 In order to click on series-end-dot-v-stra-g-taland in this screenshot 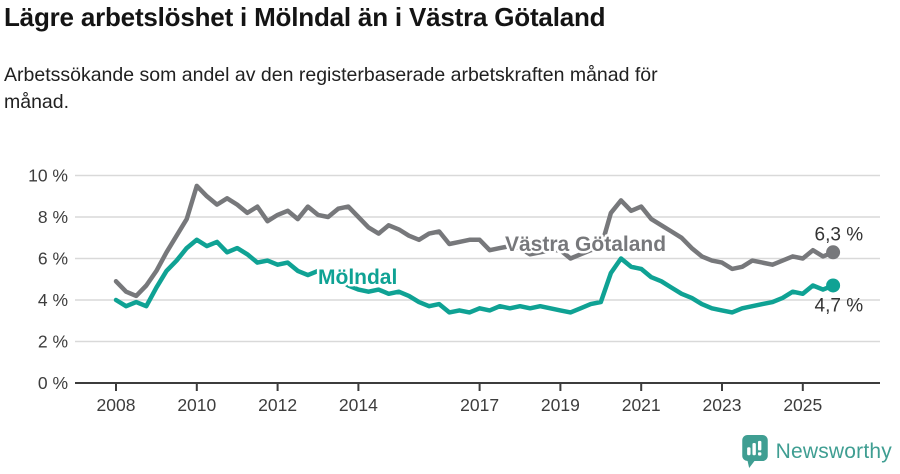, I will do `click(833, 252)`.